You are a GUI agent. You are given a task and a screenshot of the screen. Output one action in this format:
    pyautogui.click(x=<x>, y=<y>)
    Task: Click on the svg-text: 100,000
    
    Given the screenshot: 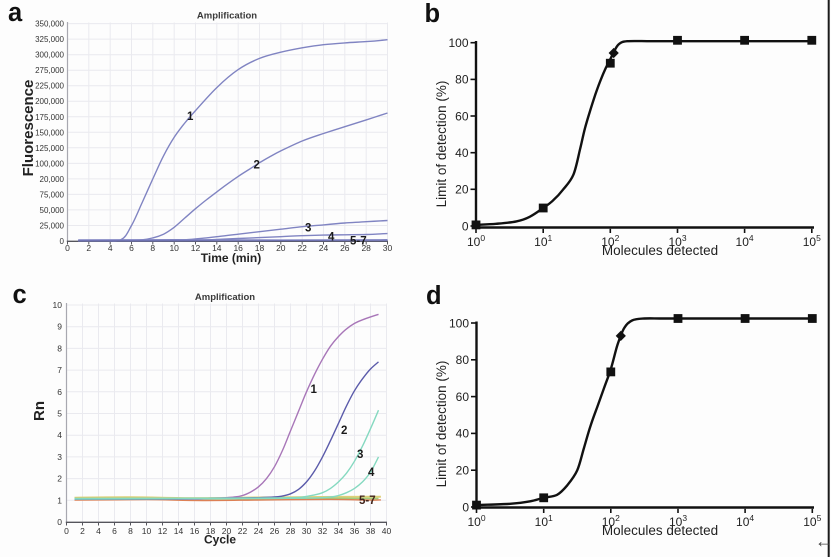 What is the action you would take?
    pyautogui.click(x=49, y=163)
    